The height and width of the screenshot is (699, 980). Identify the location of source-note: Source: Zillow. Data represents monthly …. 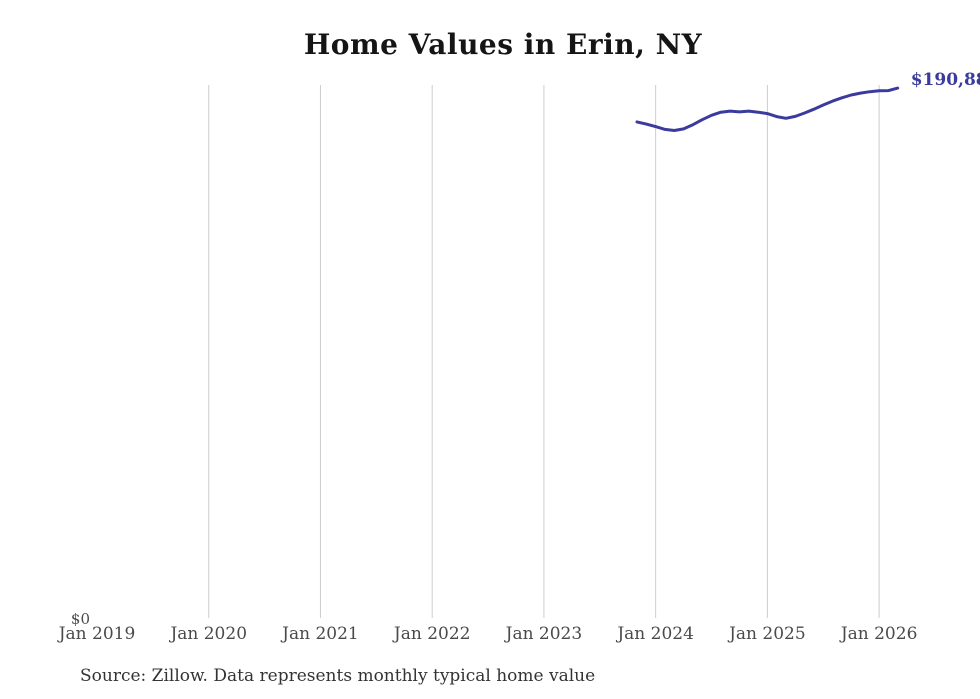
(338, 676).